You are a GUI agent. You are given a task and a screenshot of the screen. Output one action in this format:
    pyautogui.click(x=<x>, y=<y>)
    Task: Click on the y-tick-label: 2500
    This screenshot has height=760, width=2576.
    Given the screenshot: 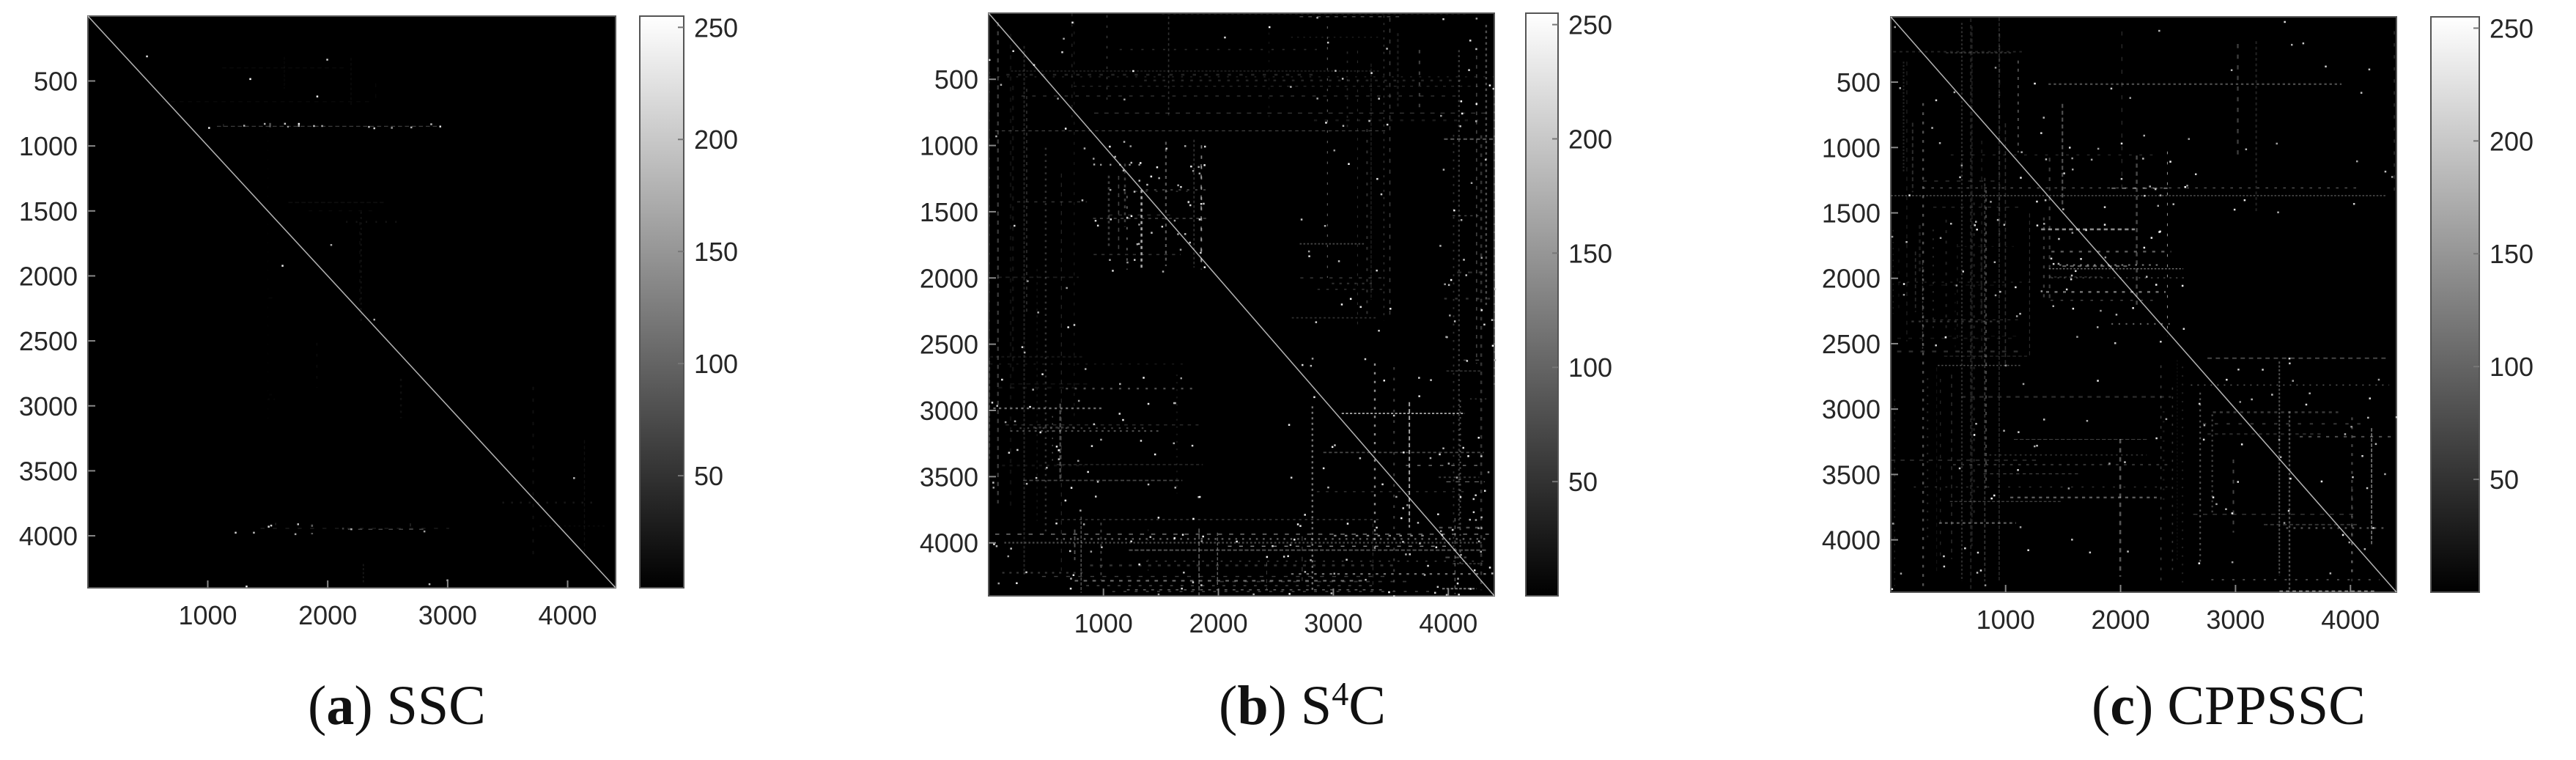 What is the action you would take?
    pyautogui.click(x=48, y=341)
    